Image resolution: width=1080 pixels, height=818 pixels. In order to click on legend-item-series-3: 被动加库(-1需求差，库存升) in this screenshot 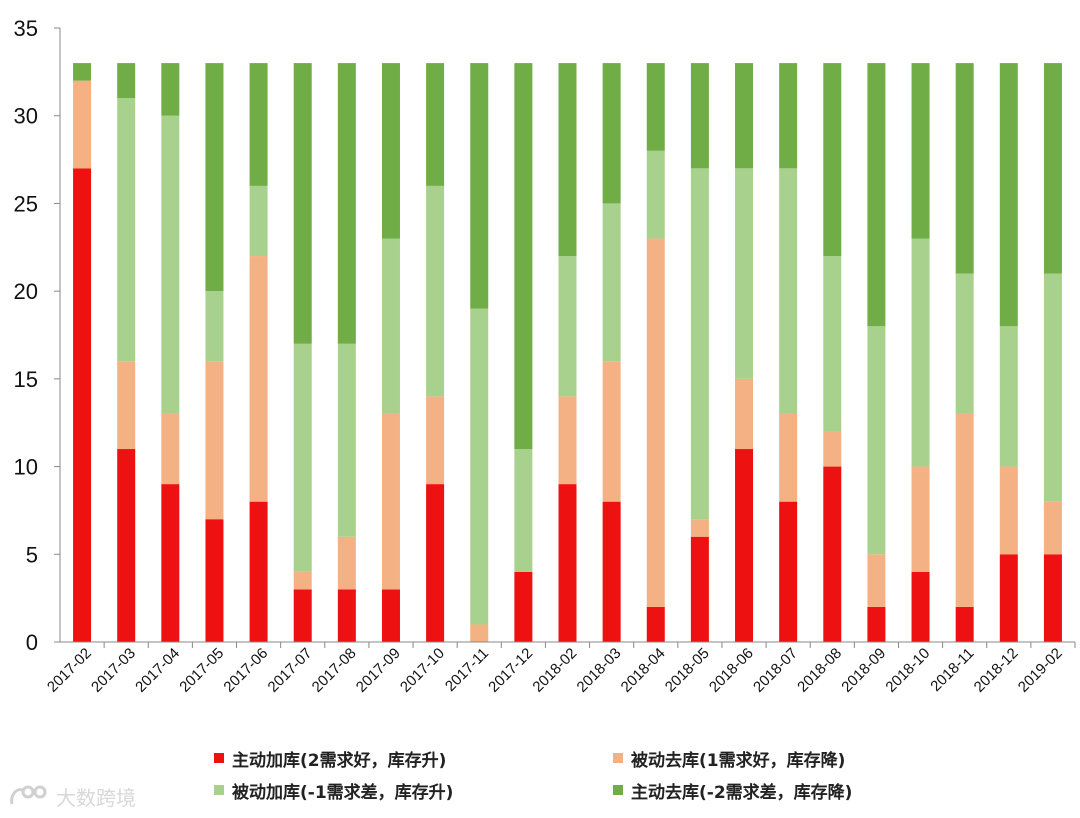, I will do `click(333, 790)`.